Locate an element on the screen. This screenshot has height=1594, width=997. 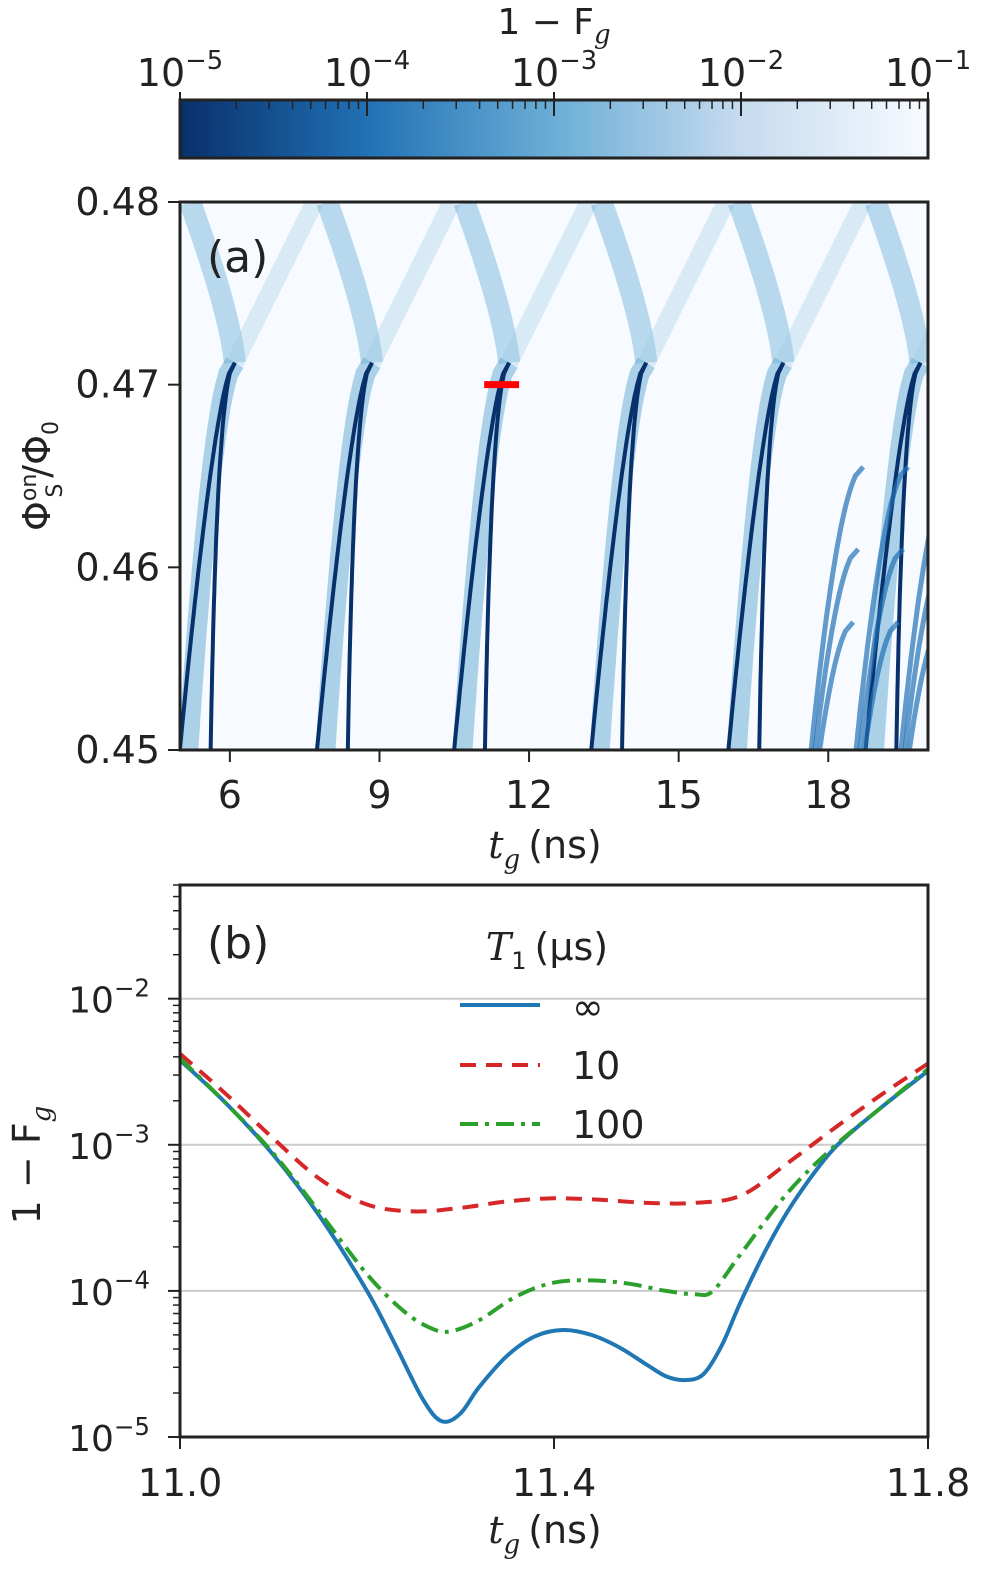
panel-b-y-tick-label: 10⁻⁴ is located at coordinates (109, 1290).